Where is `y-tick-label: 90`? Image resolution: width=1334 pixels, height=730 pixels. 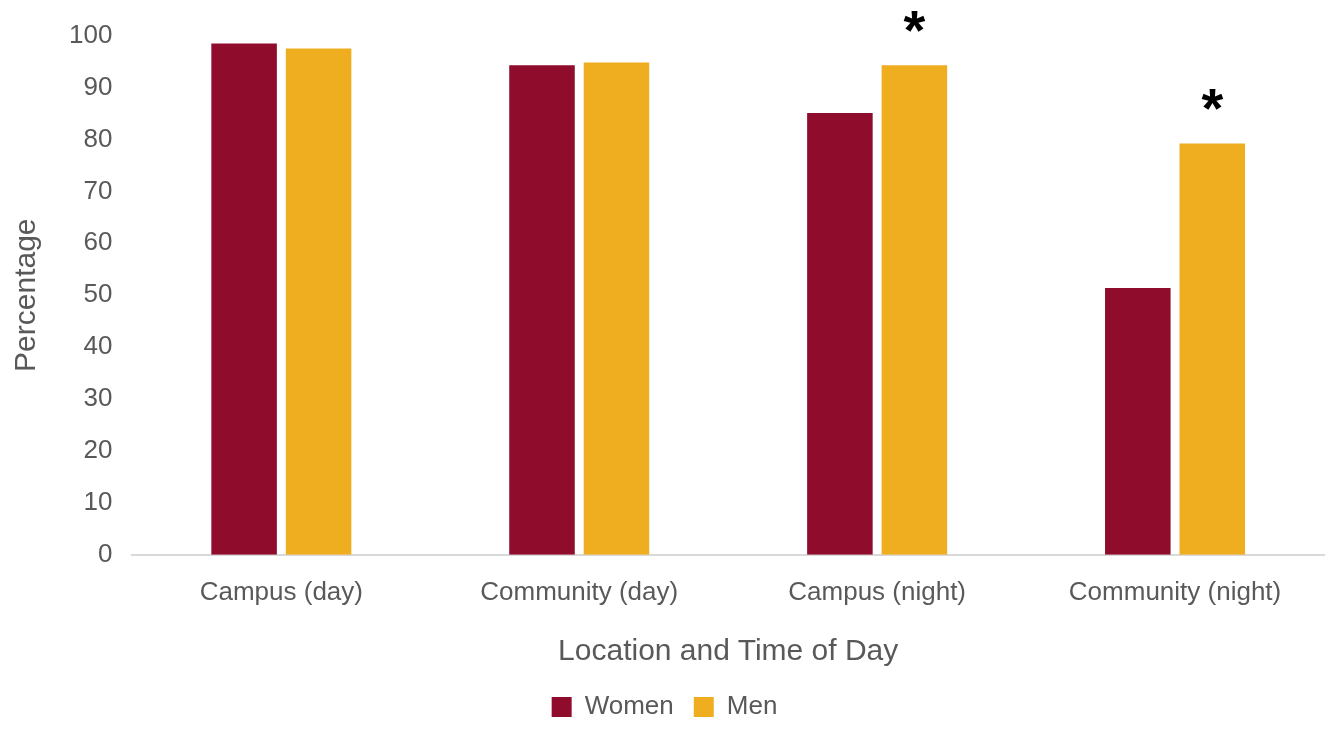
y-tick-label: 90 is located at coordinates (98, 85).